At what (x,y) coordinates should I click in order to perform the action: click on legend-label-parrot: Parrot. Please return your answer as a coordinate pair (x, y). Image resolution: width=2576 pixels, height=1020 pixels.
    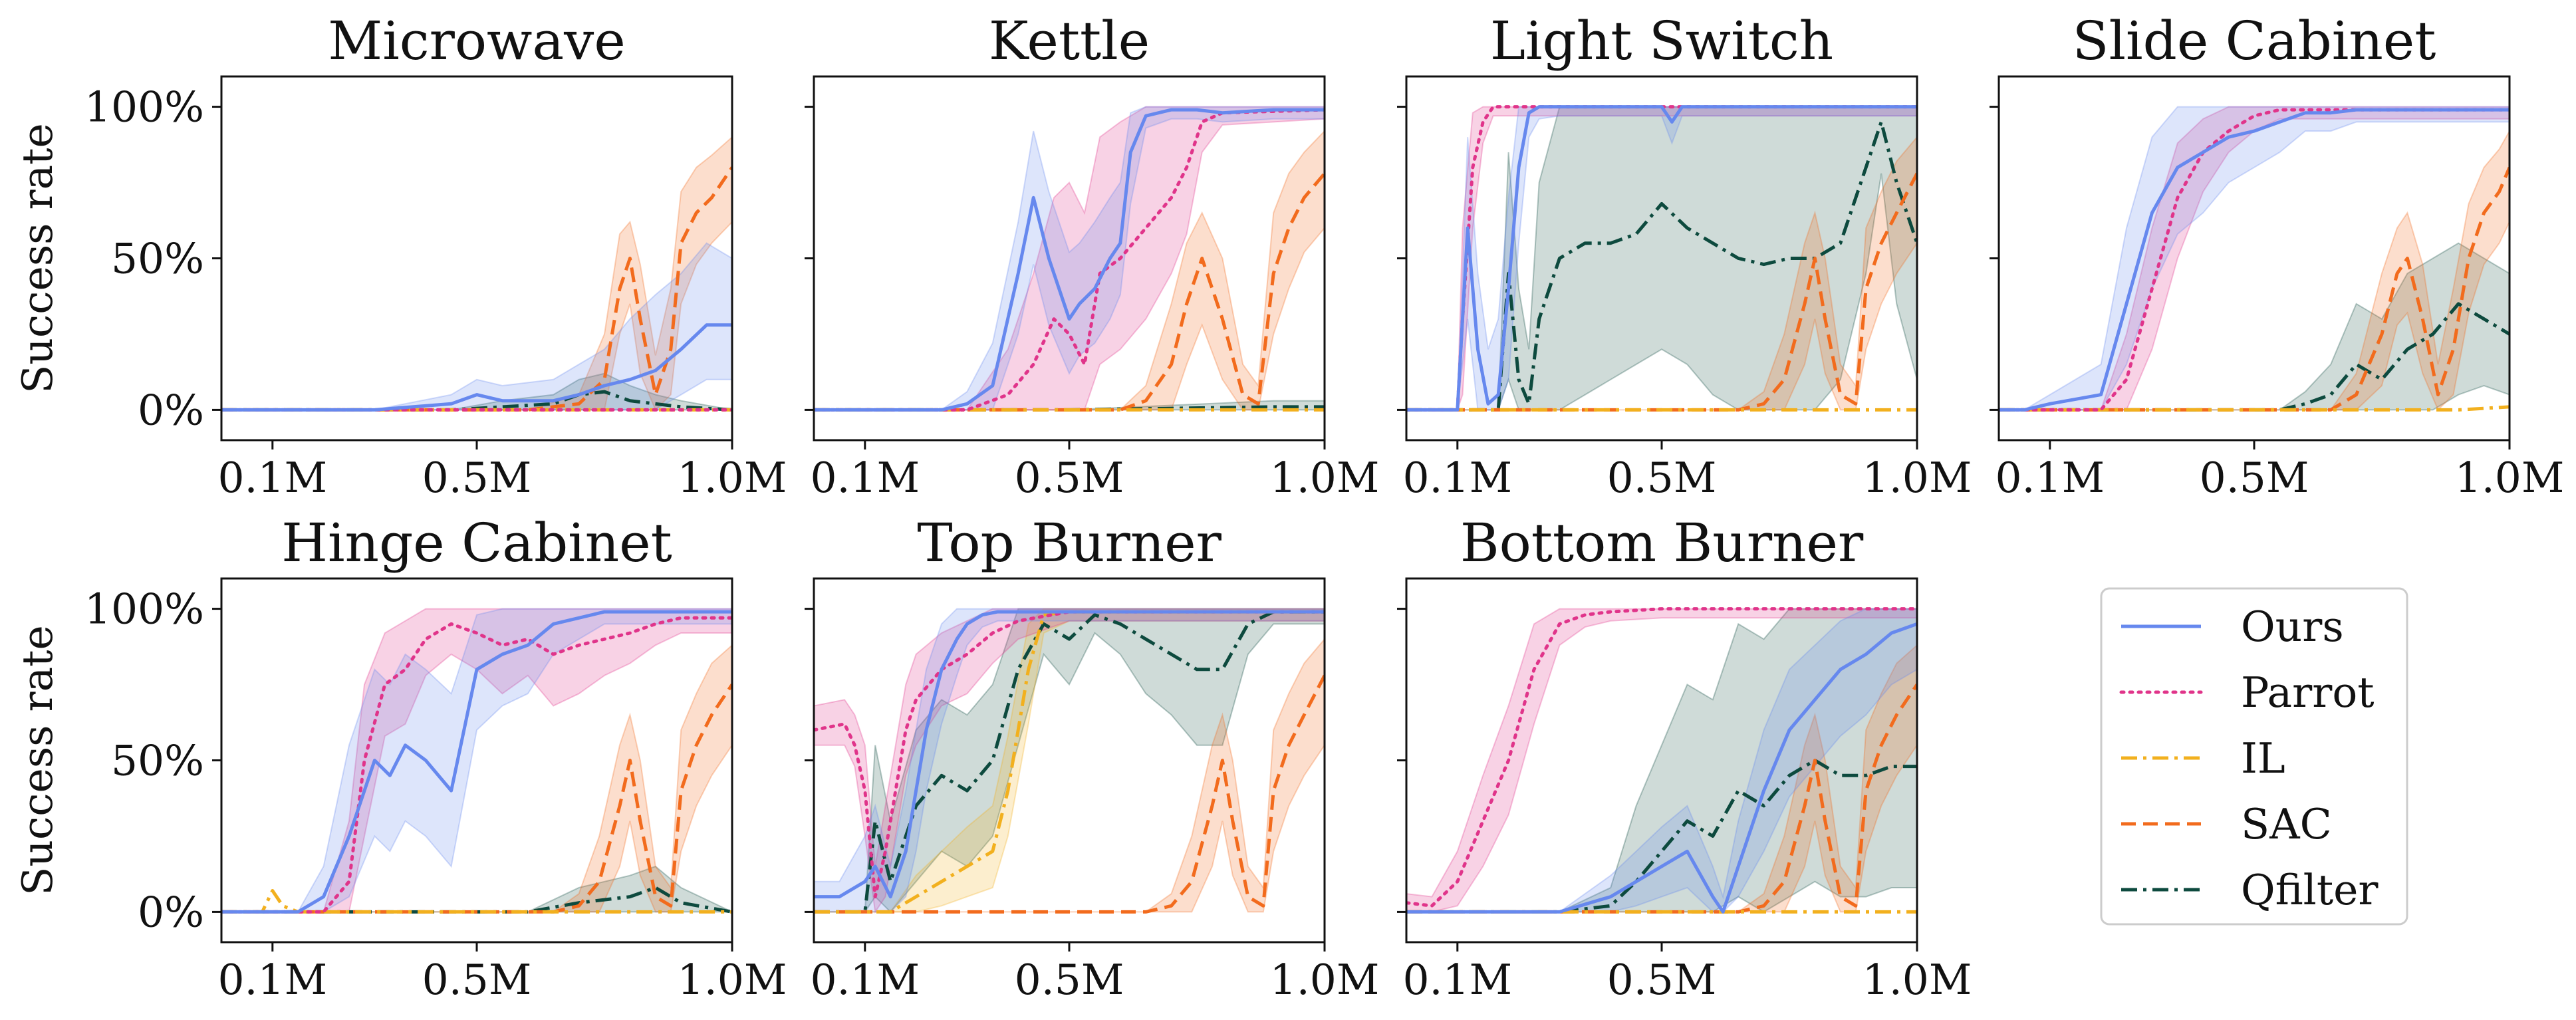
    Looking at the image, I should click on (2308, 693).